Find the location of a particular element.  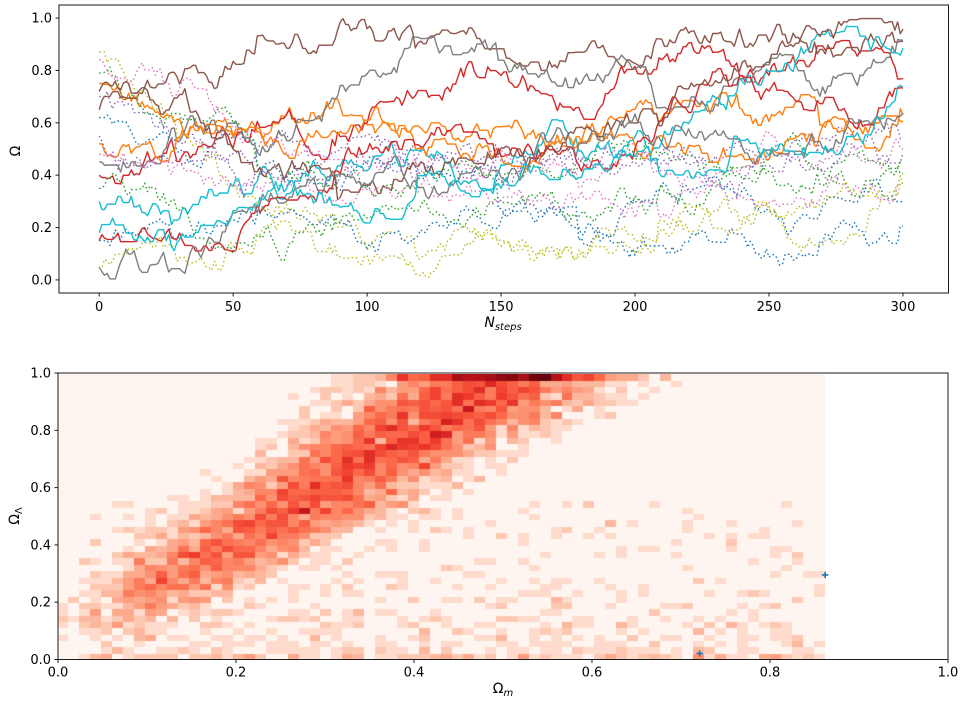

posterior-ylabel-main: Ω is located at coordinates (15, 519).